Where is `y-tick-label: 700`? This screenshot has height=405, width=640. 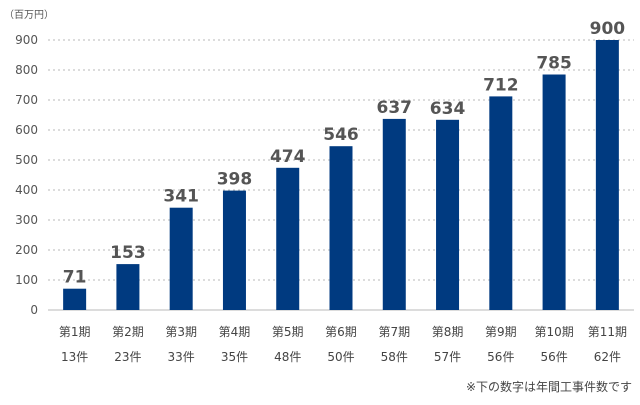 y-tick-label: 700 is located at coordinates (26, 100).